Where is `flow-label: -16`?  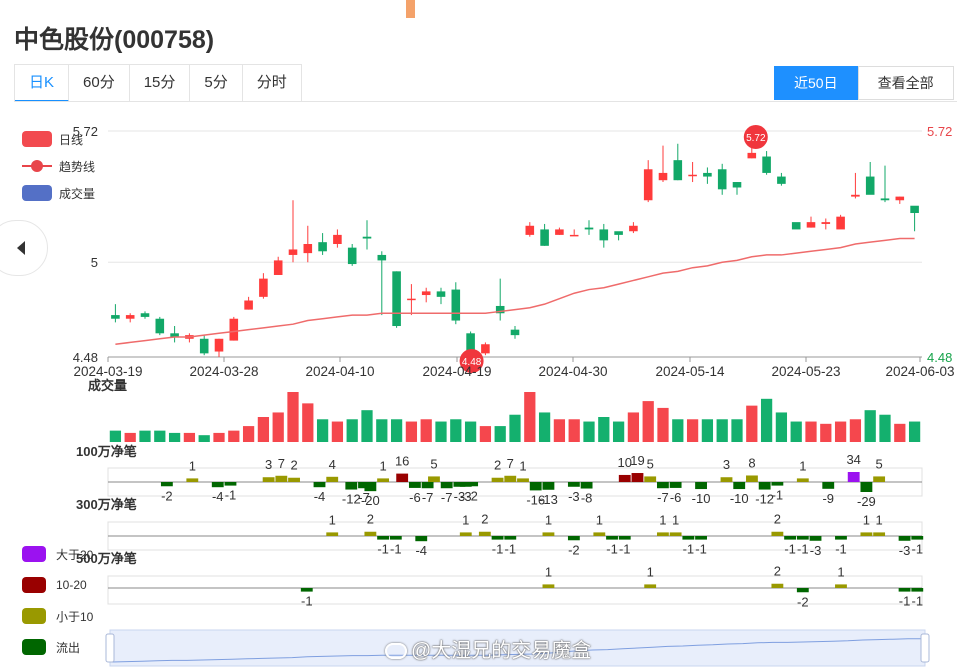
flow-label: -16 is located at coordinates (535, 499).